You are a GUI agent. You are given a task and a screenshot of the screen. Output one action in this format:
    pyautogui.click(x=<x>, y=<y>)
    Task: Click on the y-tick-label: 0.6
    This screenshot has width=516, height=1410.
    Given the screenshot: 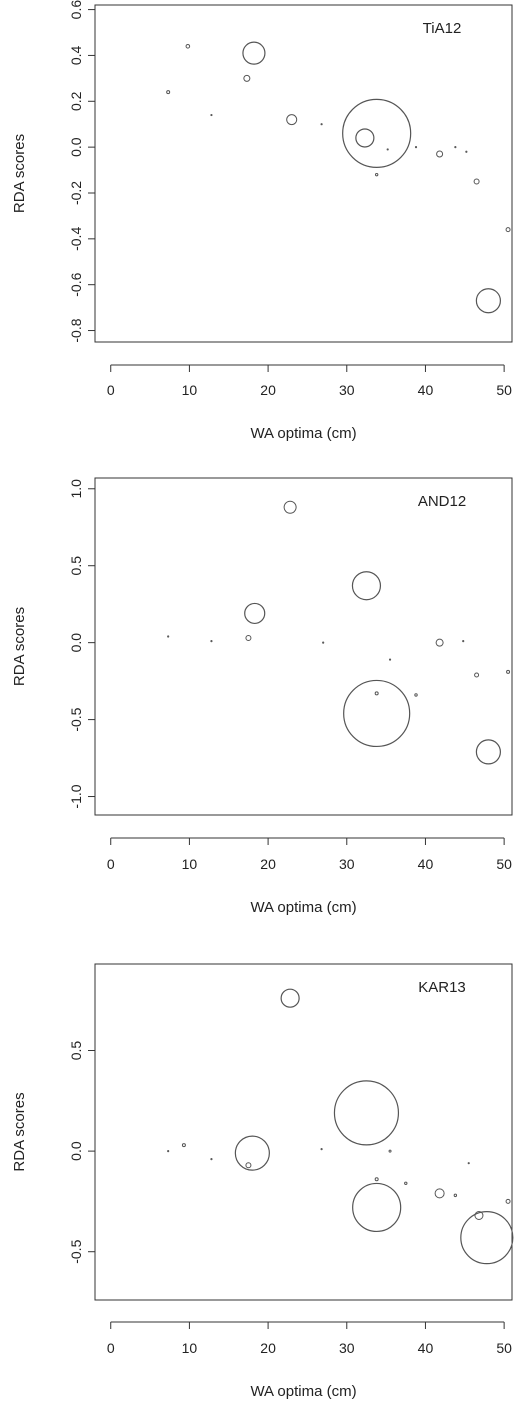 What is the action you would take?
    pyautogui.click(x=76, y=9)
    